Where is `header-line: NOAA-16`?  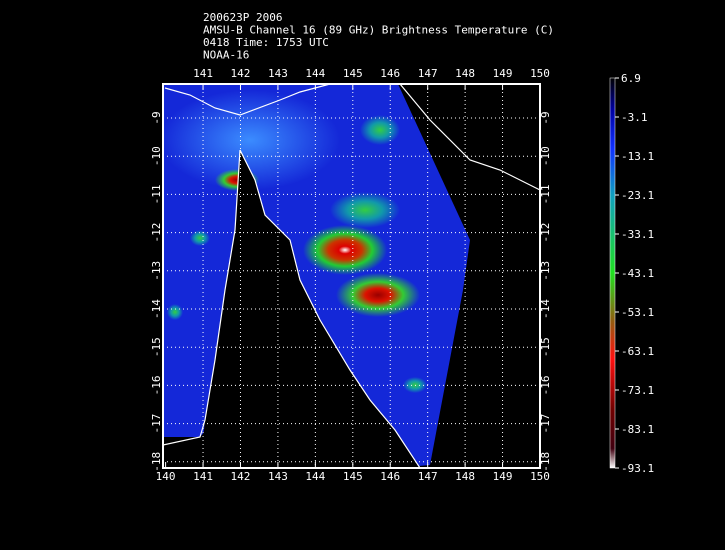
header-line: NOAA-16 is located at coordinates (226, 55).